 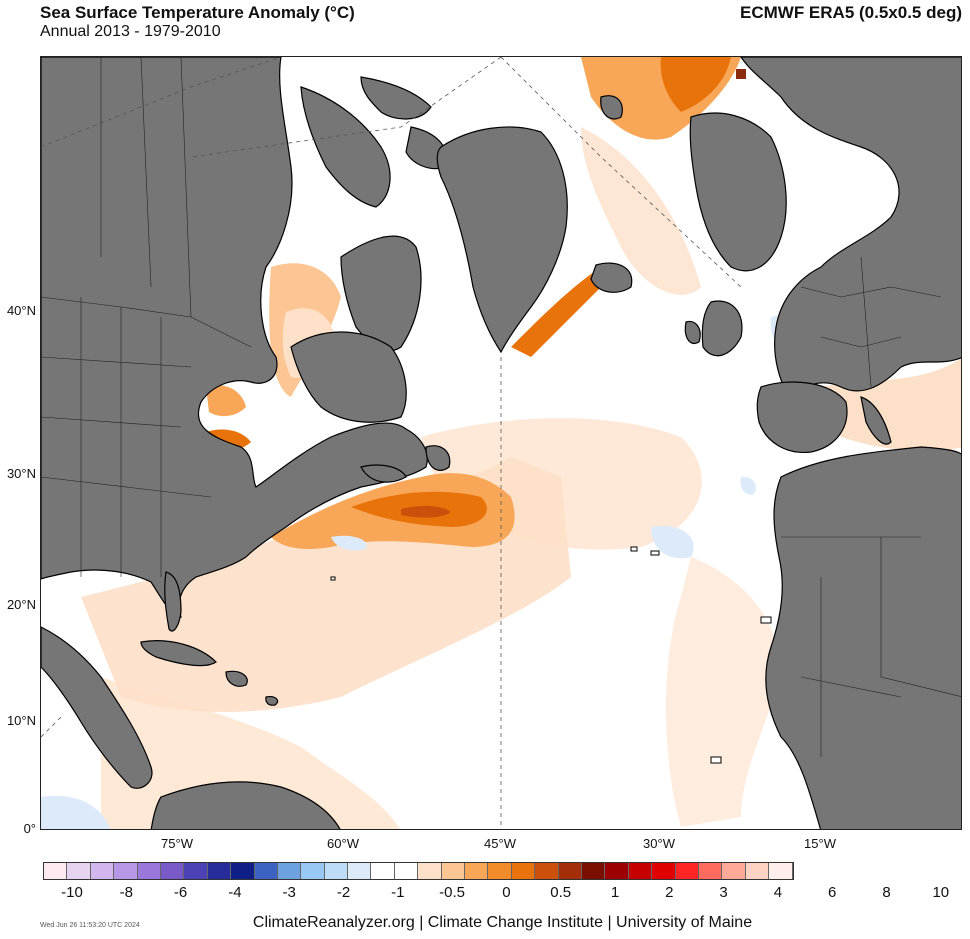 I want to click on anomaly-cool-patch-central, so click(x=672, y=542).